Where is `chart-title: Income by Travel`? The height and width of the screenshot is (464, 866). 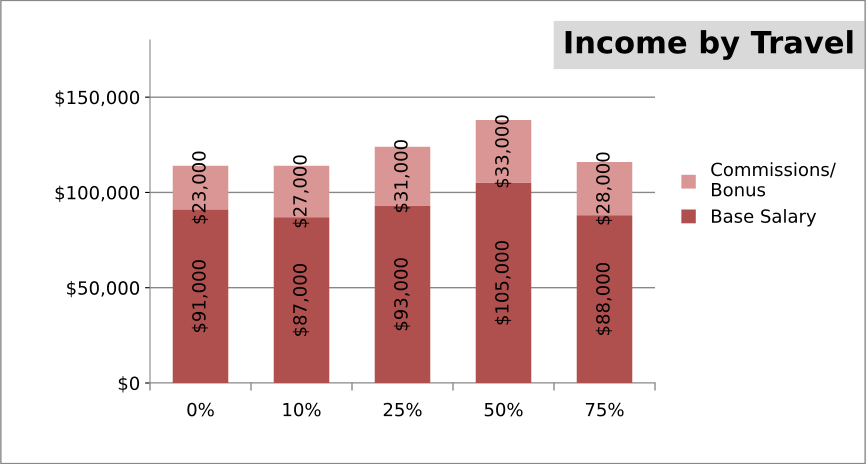 chart-title: Income by Travel is located at coordinates (709, 45).